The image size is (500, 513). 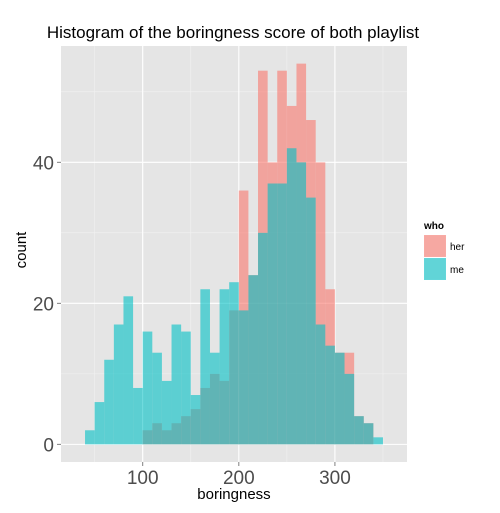 I want to click on x-tick-label: 300, so click(x=335, y=478).